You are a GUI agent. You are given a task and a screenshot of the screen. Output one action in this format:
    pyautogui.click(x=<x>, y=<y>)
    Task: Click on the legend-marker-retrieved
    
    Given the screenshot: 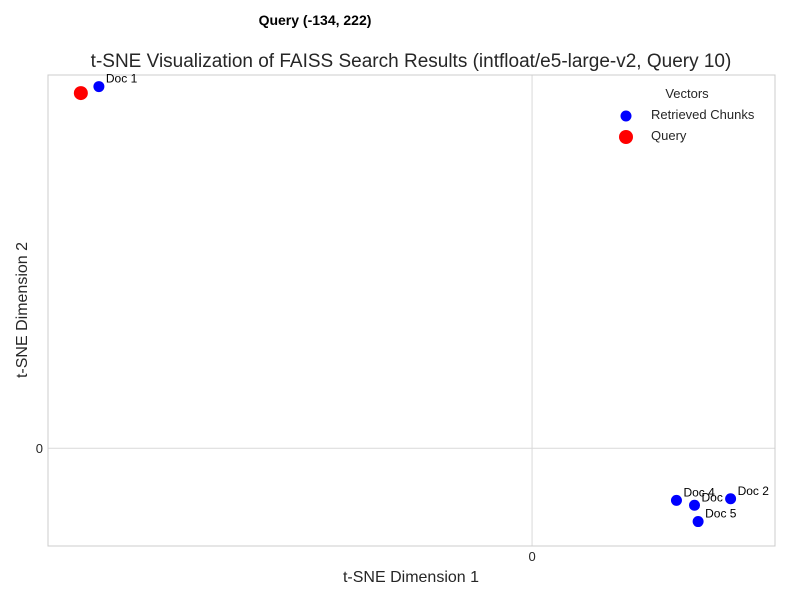 What is the action you would take?
    pyautogui.click(x=626, y=116)
    